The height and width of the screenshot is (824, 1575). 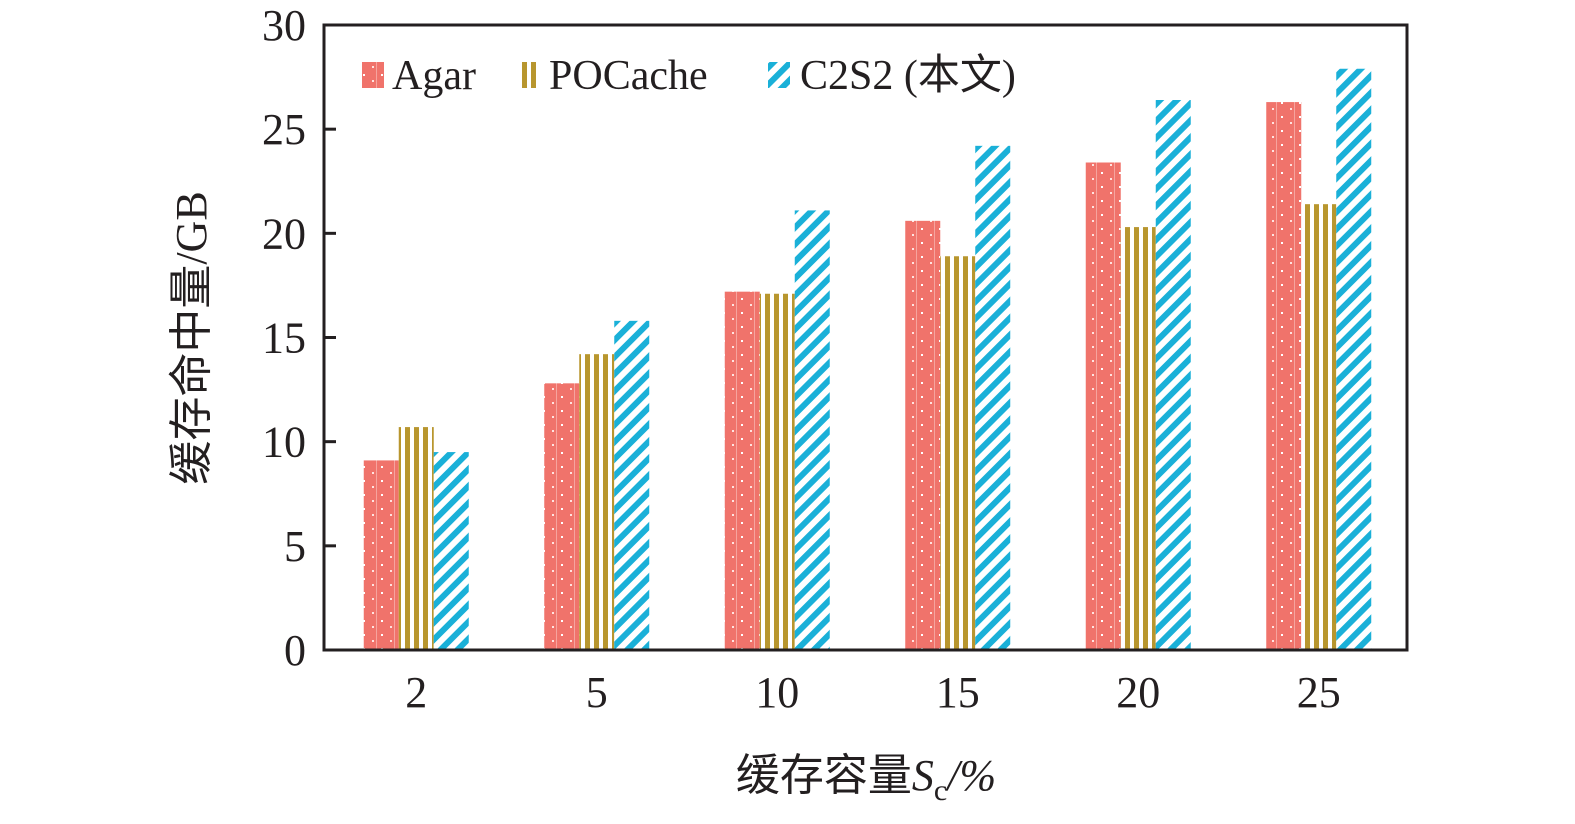 I want to click on y-tick-label: 15, so click(x=284, y=338).